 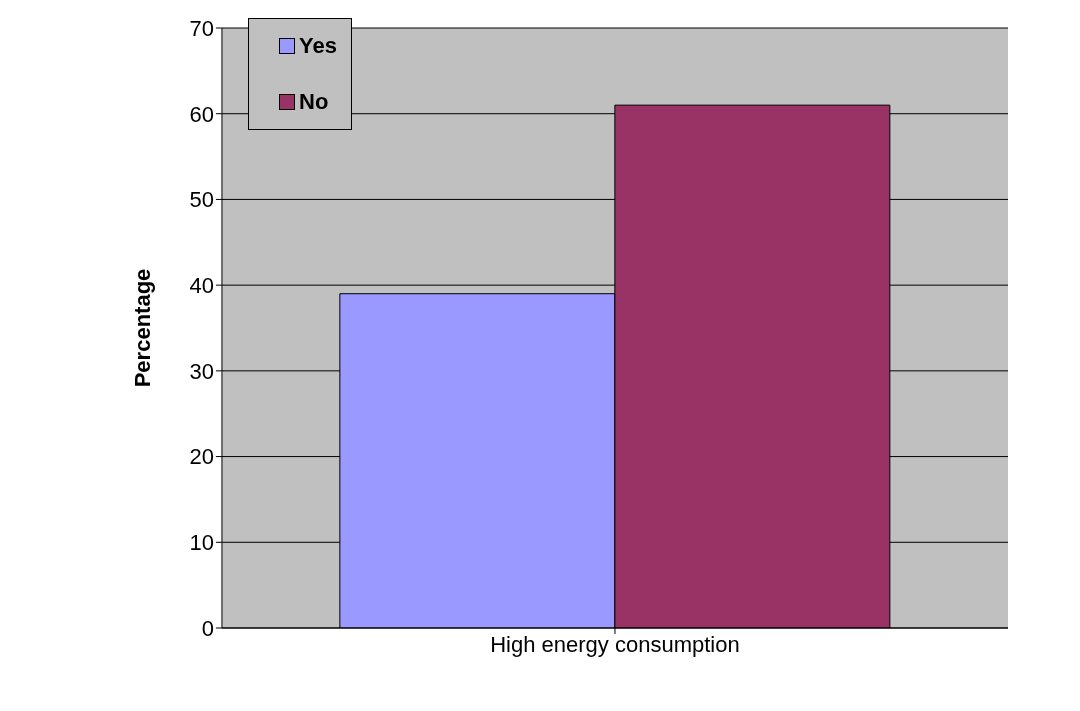 I want to click on y-tick-label: 50, so click(x=201, y=200).